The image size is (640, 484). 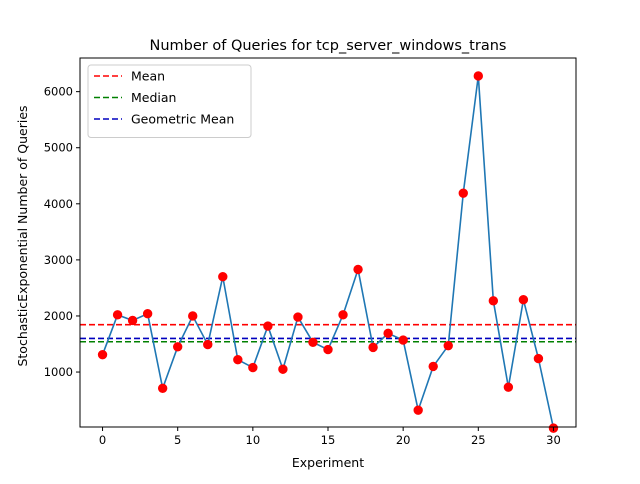 What do you see at coordinates (22, 235) in the screenshot?
I see `y-axis-label: StochasticExponential Number of Queries` at bounding box center [22, 235].